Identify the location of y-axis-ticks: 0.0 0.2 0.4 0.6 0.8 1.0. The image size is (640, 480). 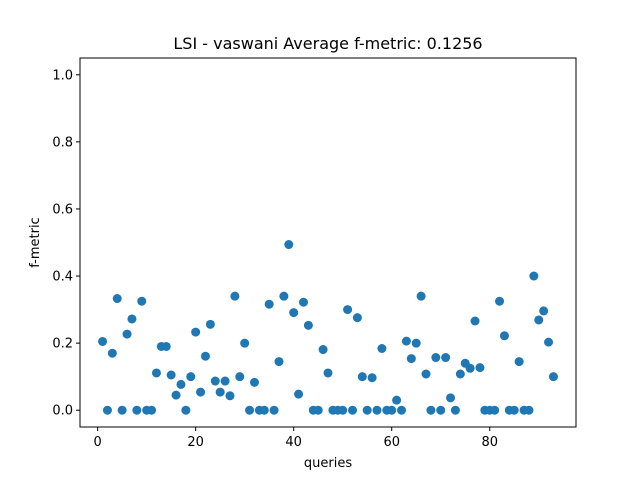
(66, 243).